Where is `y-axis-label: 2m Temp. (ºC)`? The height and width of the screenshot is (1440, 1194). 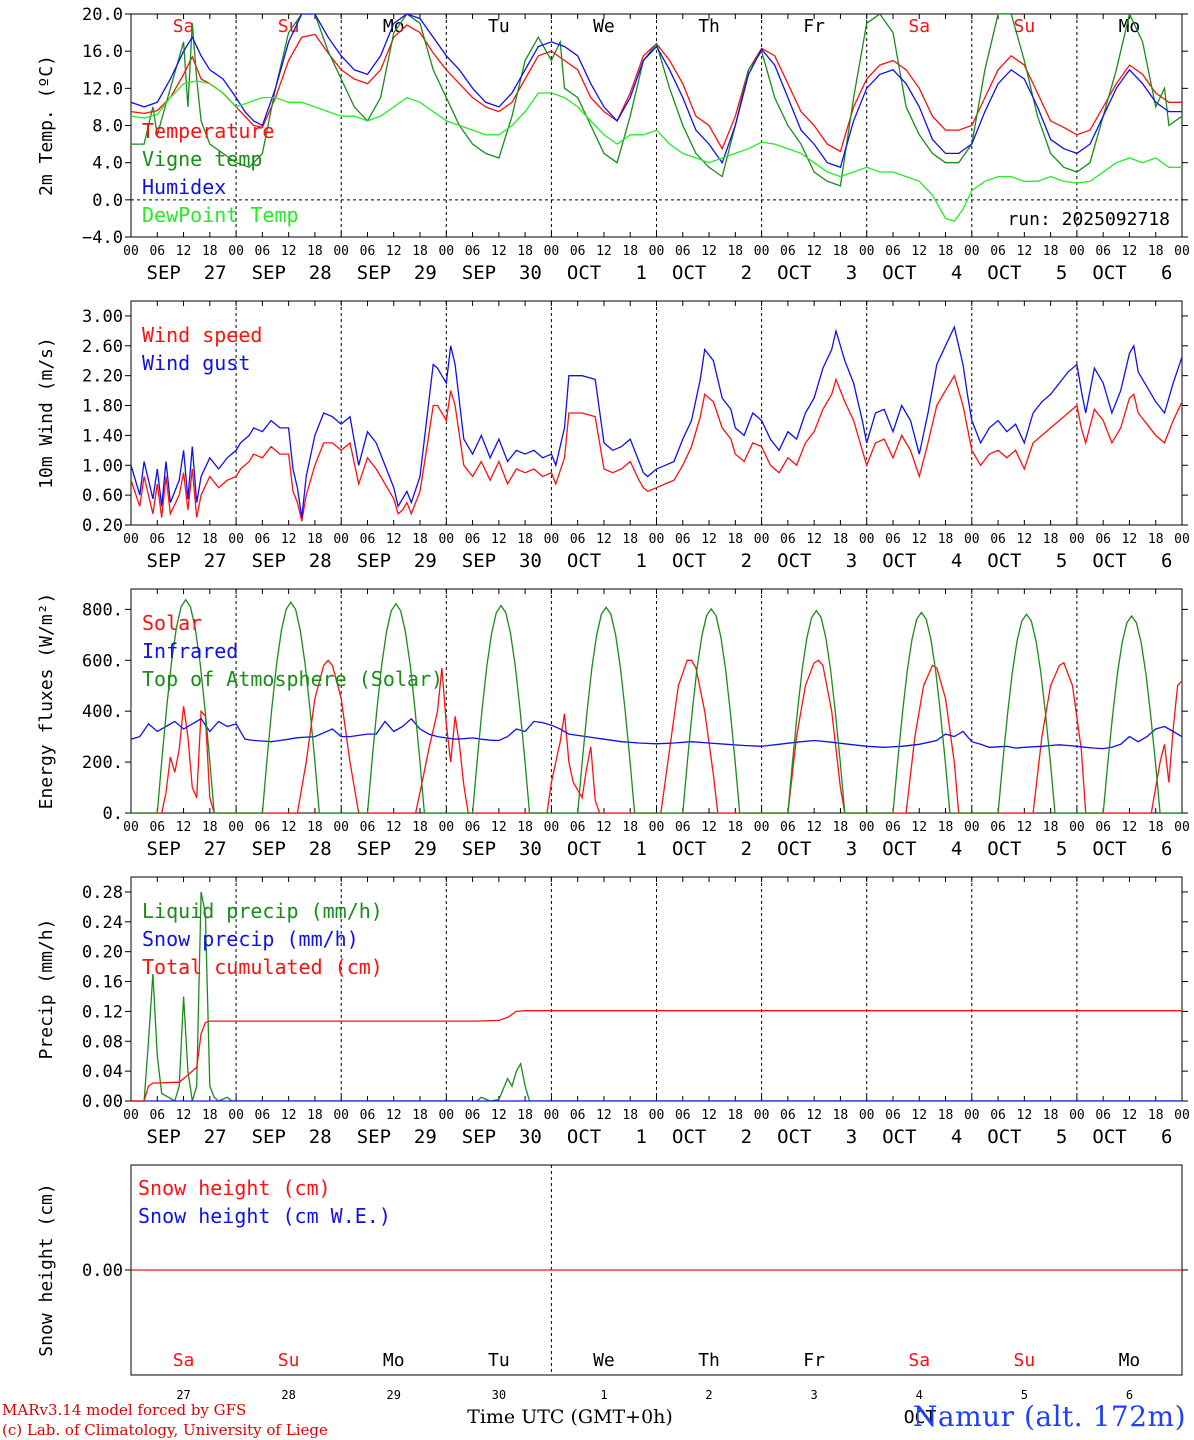
y-axis-label: 2m Temp. (ºC) is located at coordinates (46, 125).